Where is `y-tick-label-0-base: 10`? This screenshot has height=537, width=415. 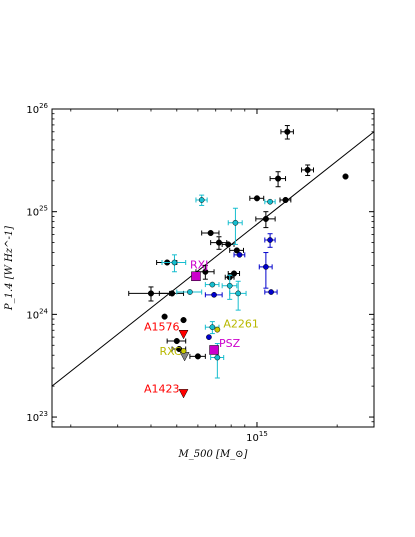
y-tick-label-0-base: 10 is located at coordinates (32, 418).